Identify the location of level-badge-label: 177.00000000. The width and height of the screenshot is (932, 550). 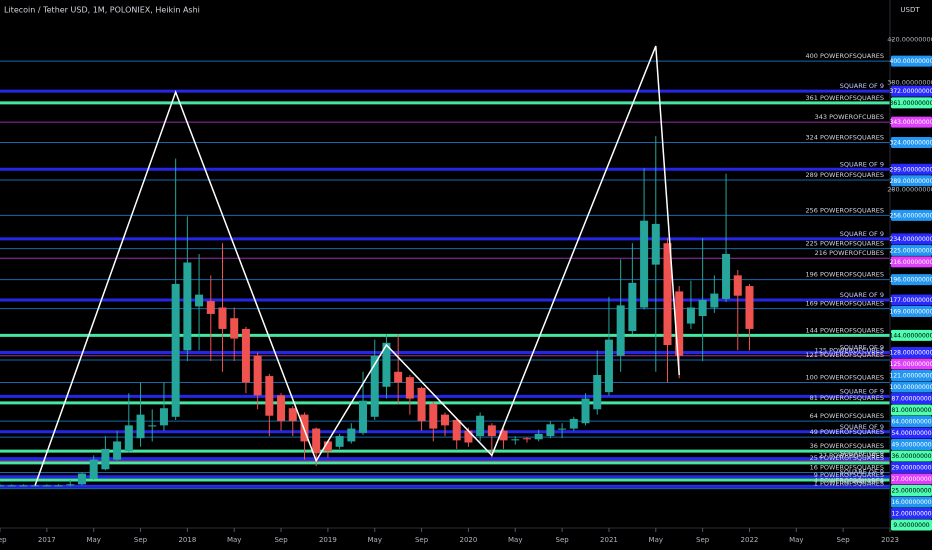
(911, 300).